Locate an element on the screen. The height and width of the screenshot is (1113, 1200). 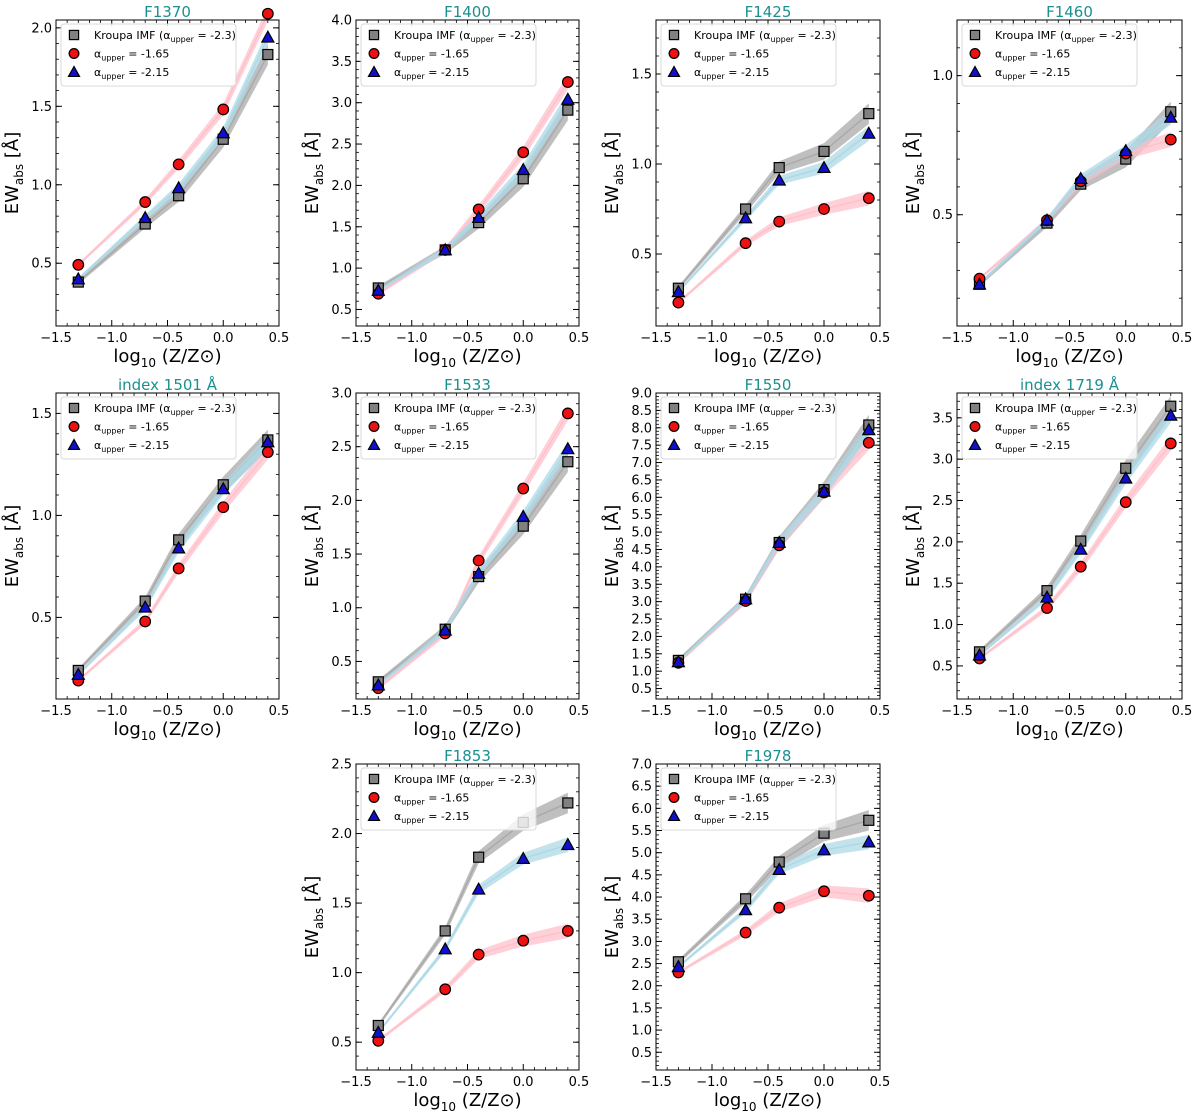
panel-title: index 1501 Å is located at coordinates (168, 384).